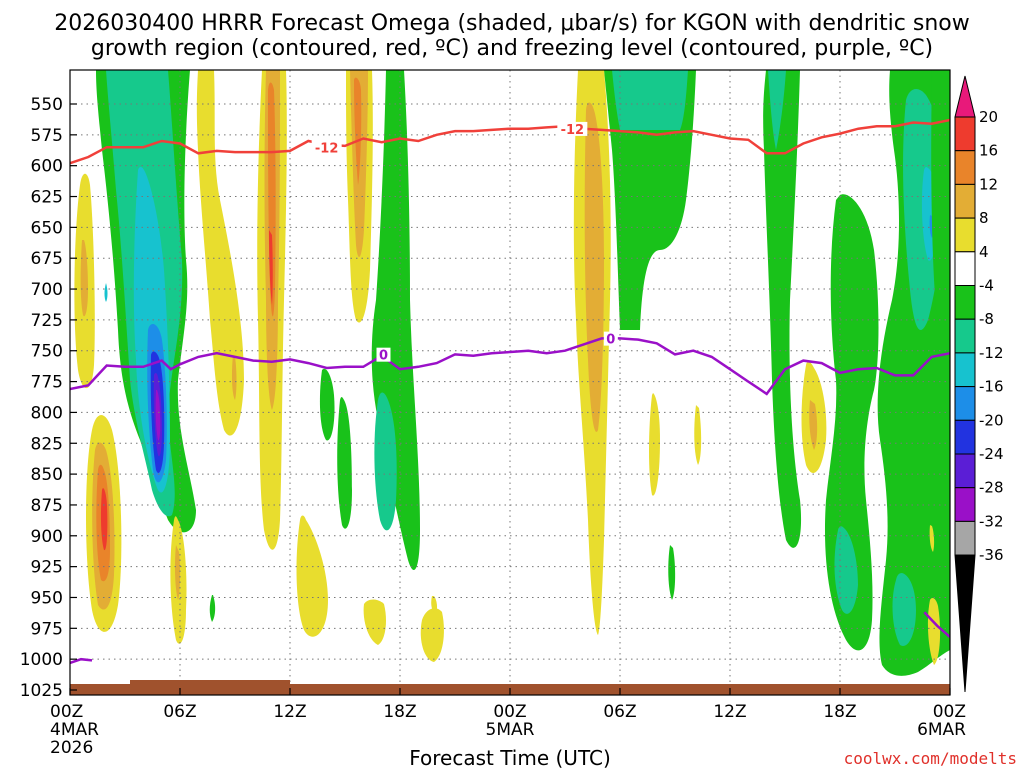  I want to click on y-tick-label: 725, so click(47, 321).